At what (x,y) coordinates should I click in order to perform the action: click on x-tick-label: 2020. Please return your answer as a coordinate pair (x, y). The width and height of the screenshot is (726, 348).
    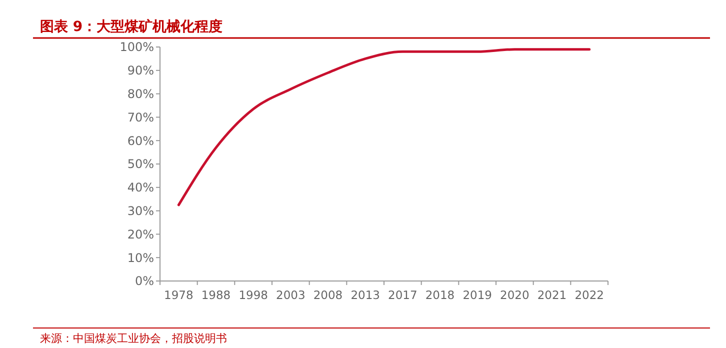
    Looking at the image, I should click on (515, 295).